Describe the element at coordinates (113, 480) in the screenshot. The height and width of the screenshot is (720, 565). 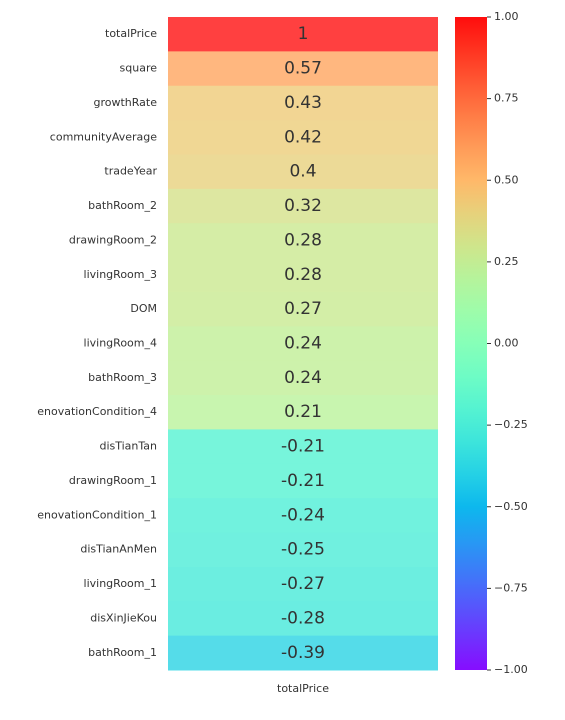
I see `row-label: drawingRoom_1` at that location.